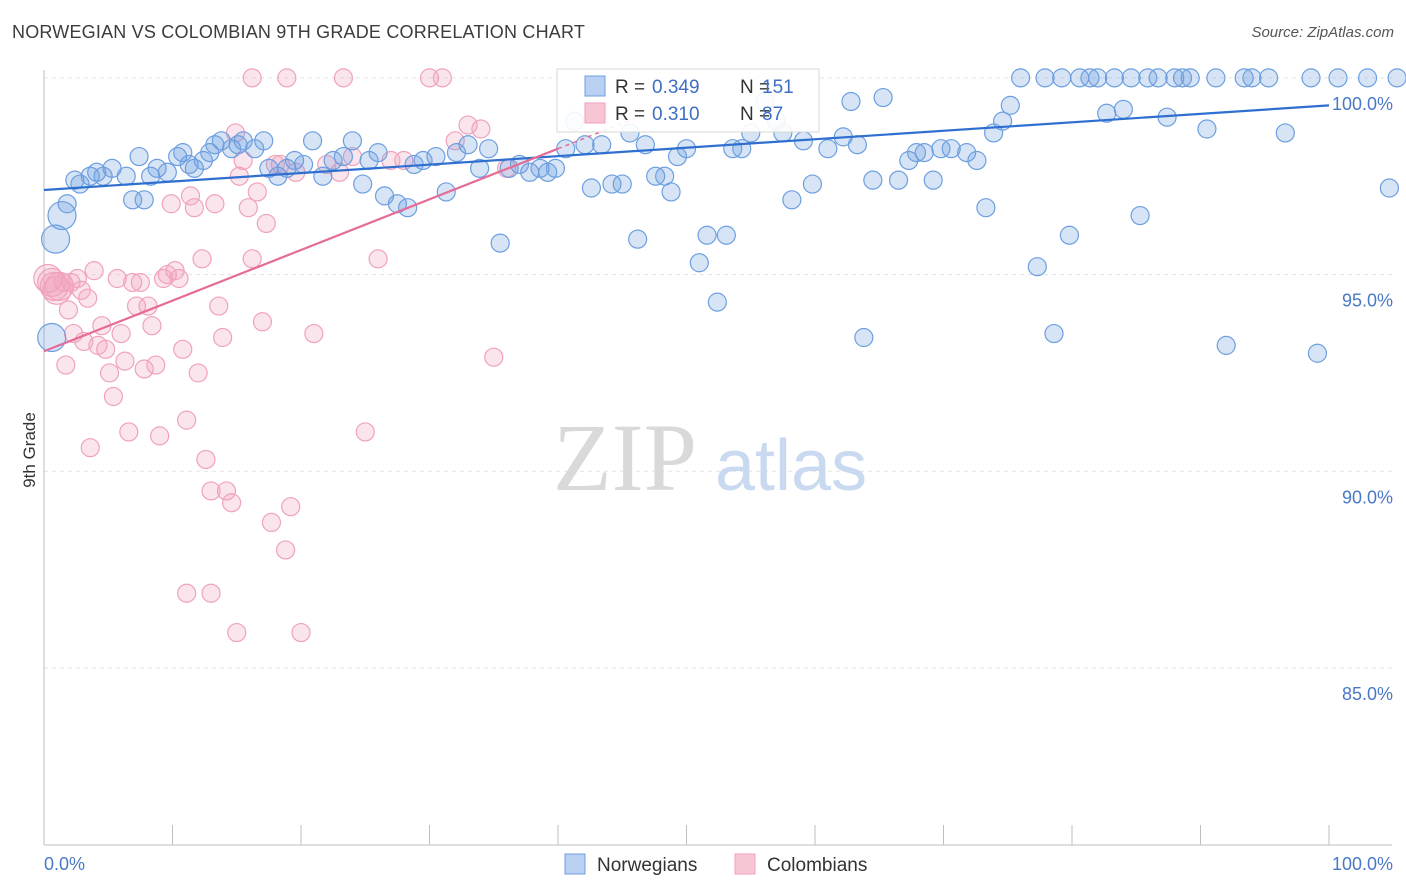 This screenshot has width=1406, height=892. I want to click on x-tick-labels: 0.0% 100.0%, so click(718, 864).